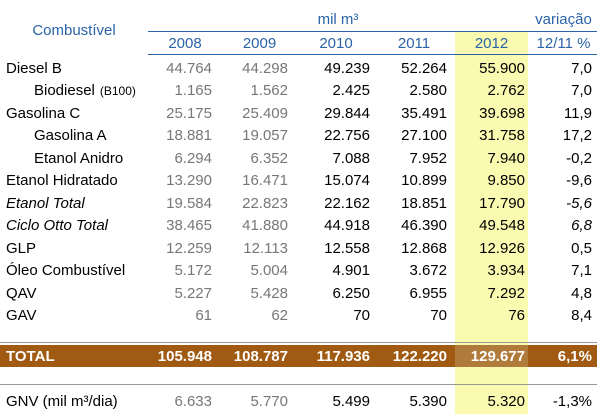 Image resolution: width=597 pixels, height=414 pixels. Describe the element at coordinates (581, 270) in the screenshot. I see `variation-cell: 7,1` at that location.